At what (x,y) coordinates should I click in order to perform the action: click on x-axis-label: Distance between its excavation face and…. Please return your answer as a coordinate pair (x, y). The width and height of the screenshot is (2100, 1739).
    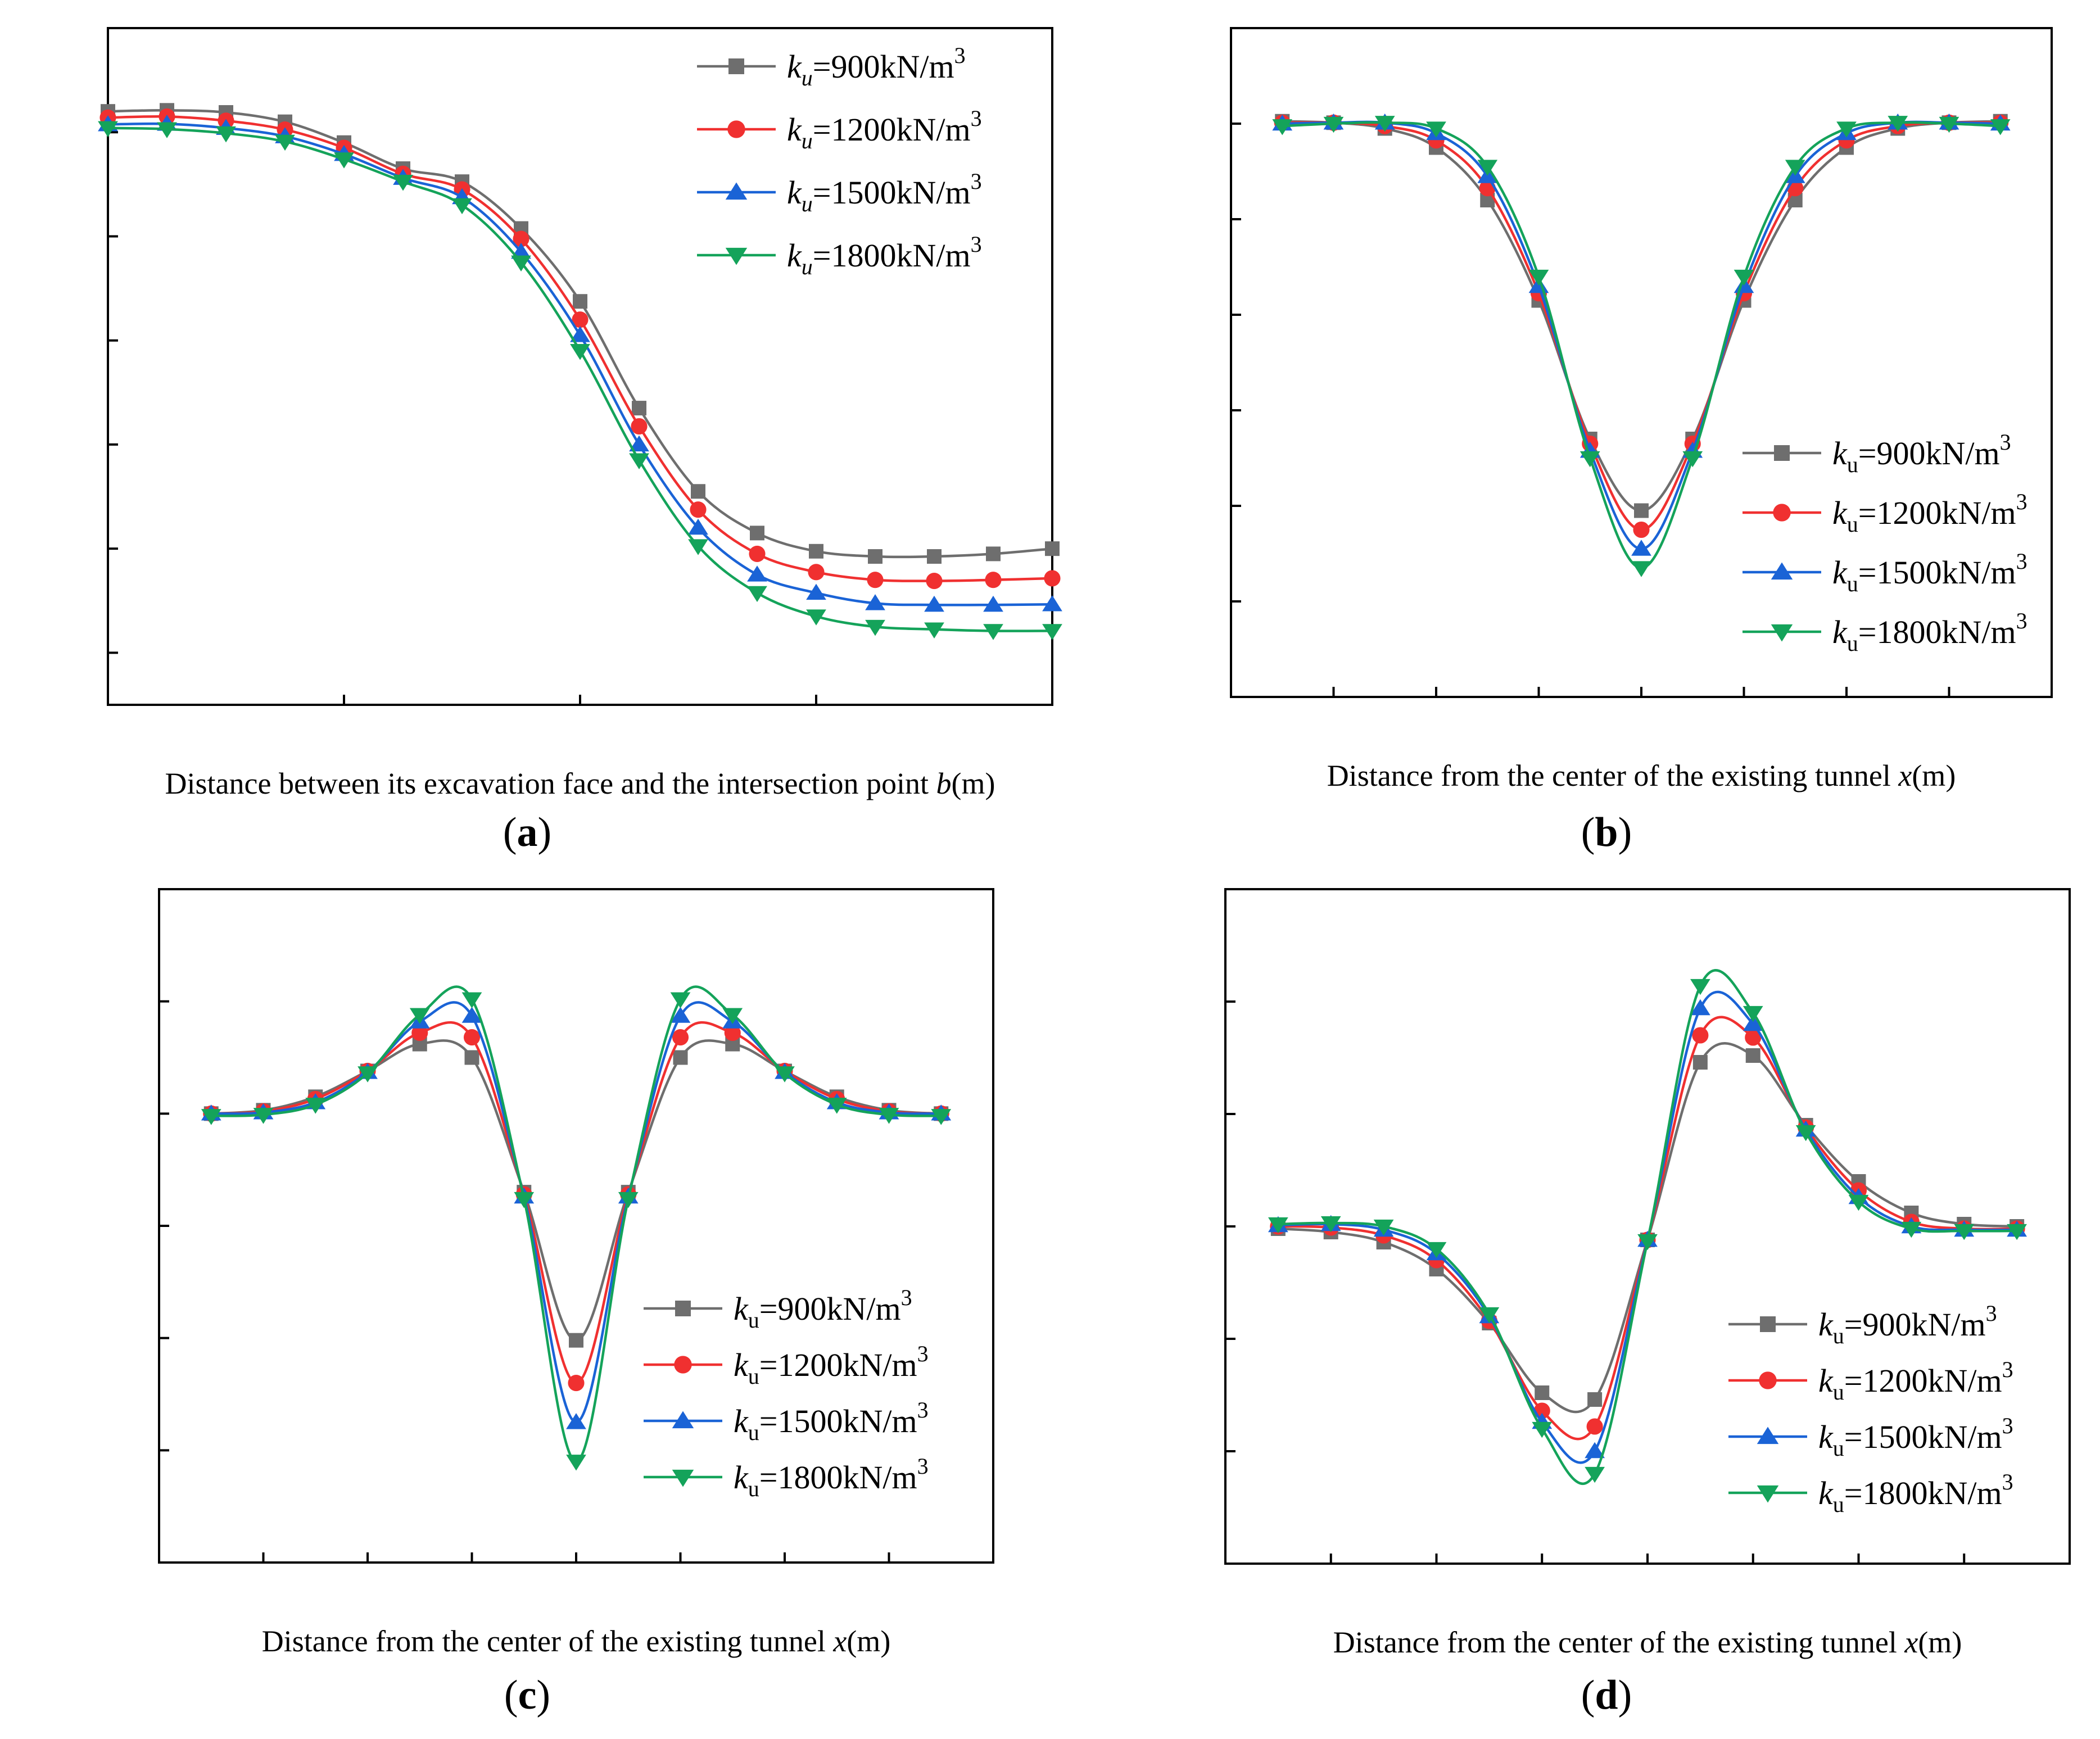
    Looking at the image, I should click on (580, 783).